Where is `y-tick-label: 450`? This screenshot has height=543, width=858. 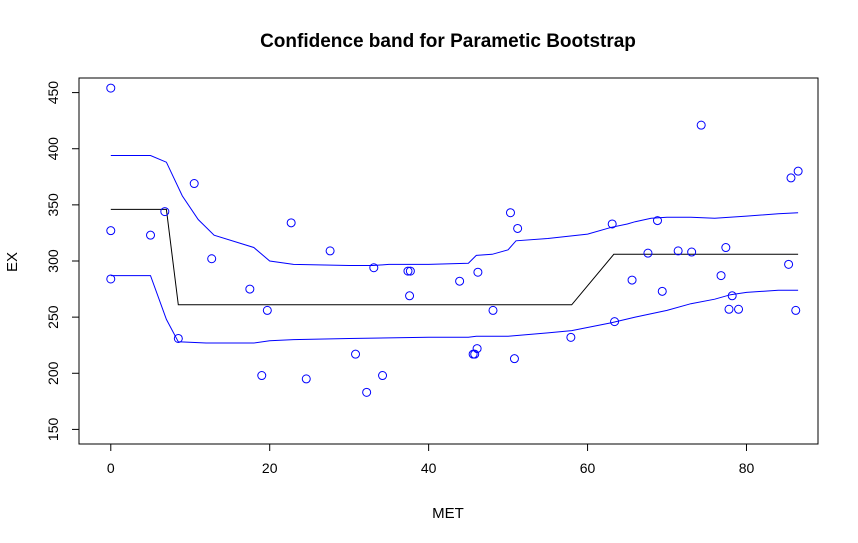
y-tick-label: 450 is located at coordinates (53, 93).